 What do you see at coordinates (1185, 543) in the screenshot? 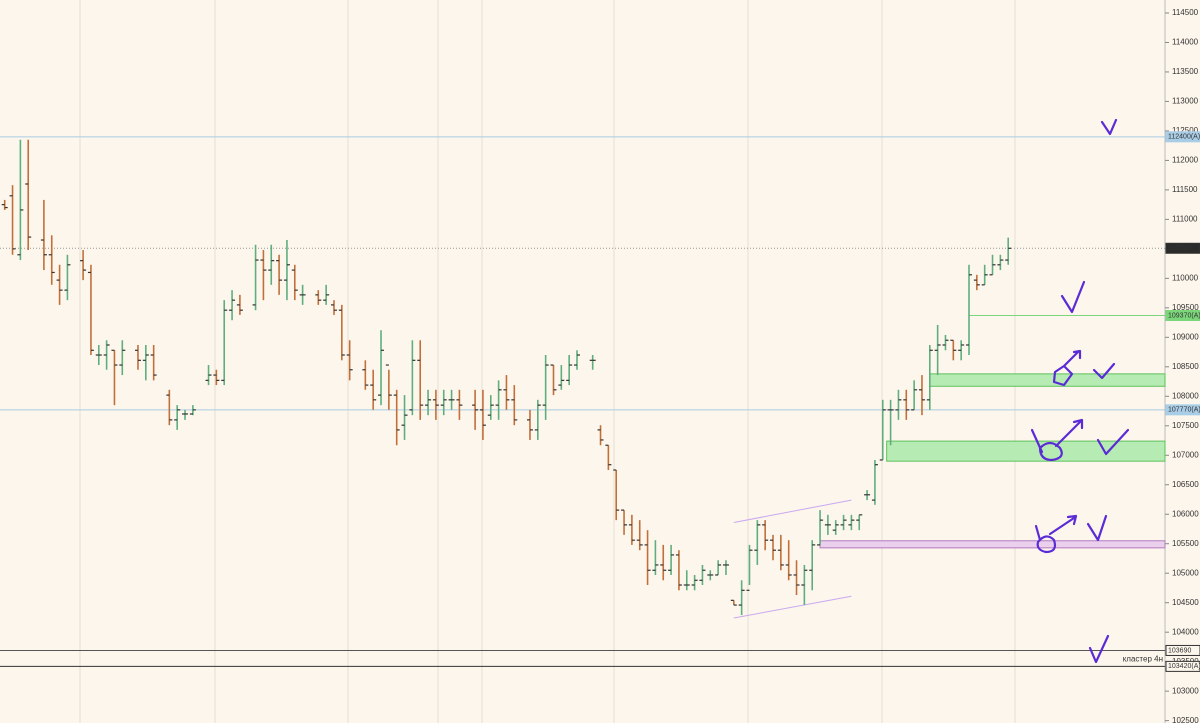
I see `y-tick-label: 105500` at bounding box center [1185, 543].